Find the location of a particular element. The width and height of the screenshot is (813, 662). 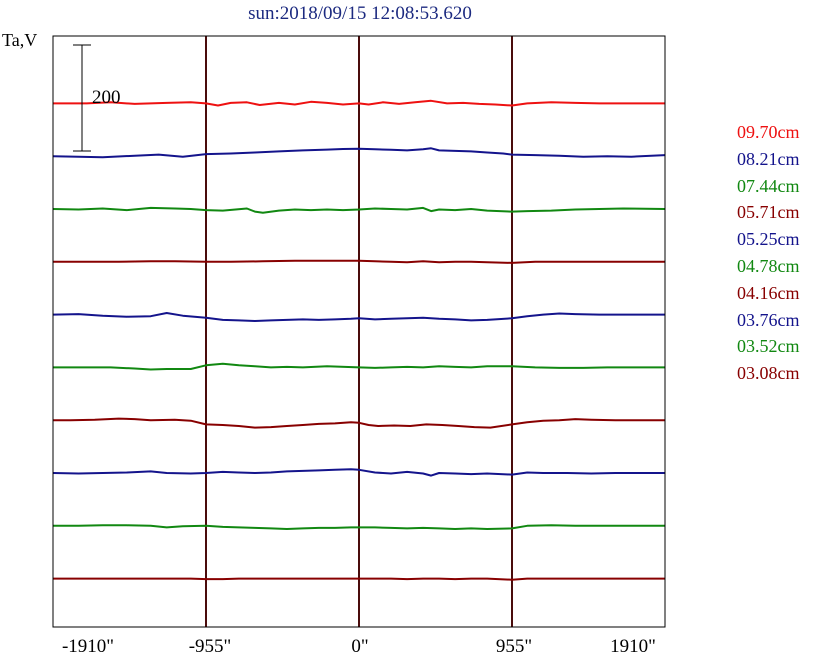

legend-entry: 07.44cm is located at coordinates (768, 185).